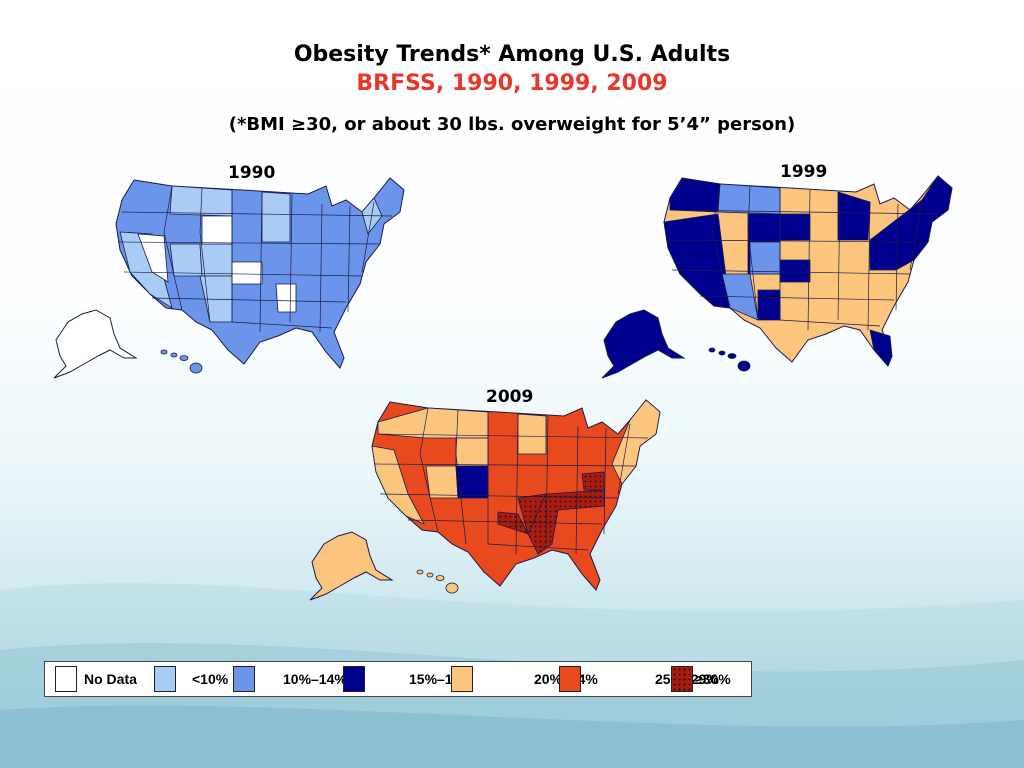 This screenshot has height=768, width=1024. Describe the element at coordinates (713, 679) in the screenshot. I see `legend-label-30-plus: ≥30%` at that location.